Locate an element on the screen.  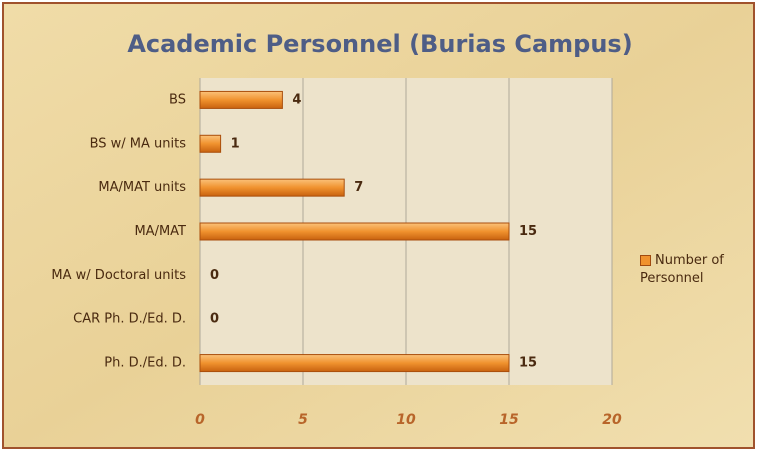
y-tick-label: MA/MAT units is located at coordinates (142, 187).